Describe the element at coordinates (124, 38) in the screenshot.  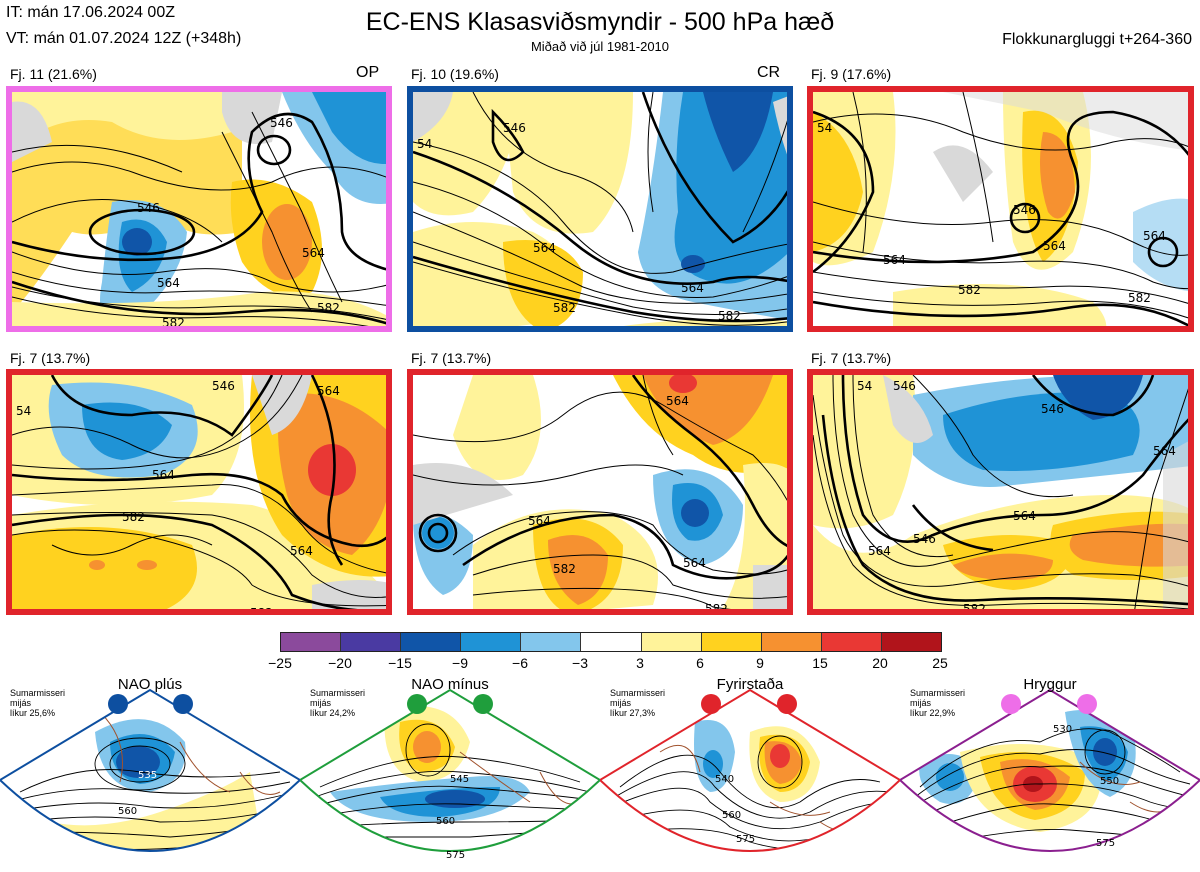
I see `valid-time: VT: mán 01.07.2024 12Z (+348h)` at that location.